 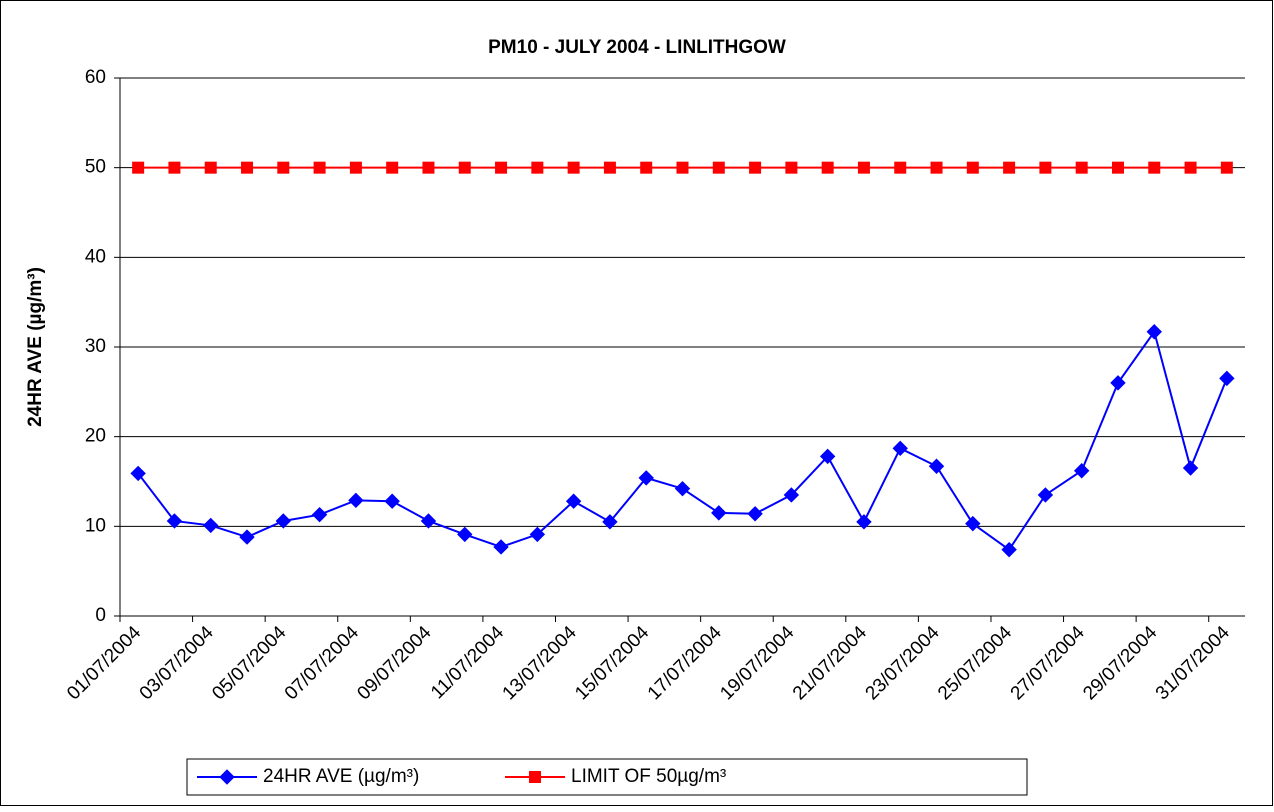 What do you see at coordinates (100, 615) in the screenshot?
I see `y-tick-label: 0` at bounding box center [100, 615].